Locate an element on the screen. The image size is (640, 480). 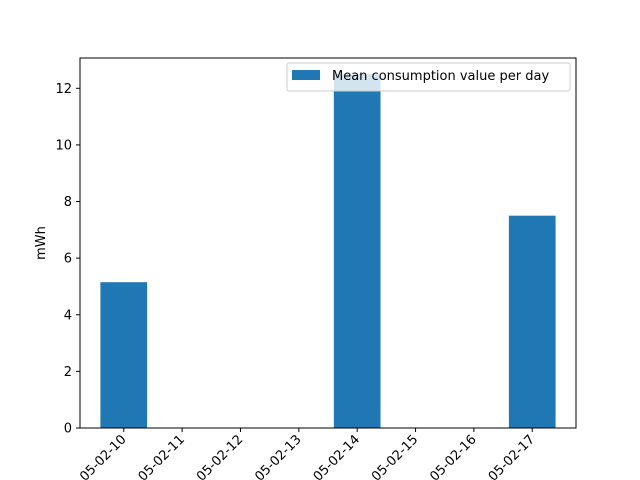
legend-frame is located at coordinates (428, 77).